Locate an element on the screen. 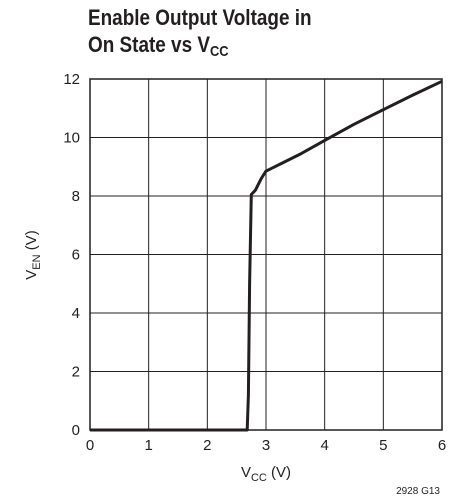 The image size is (461, 498). figure-code: 2928 G13 is located at coordinates (418, 491).